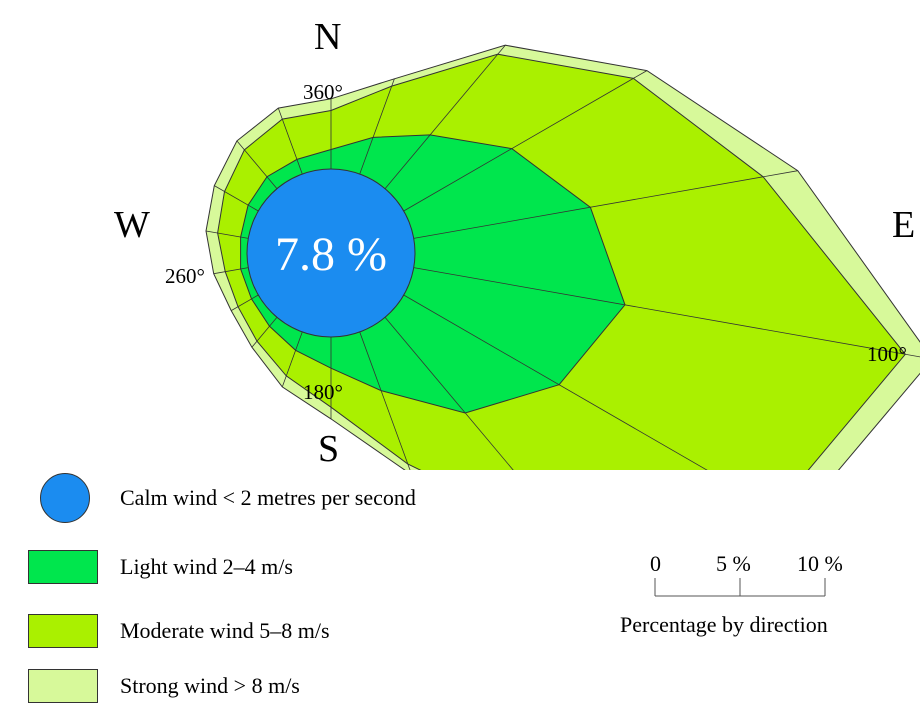 The width and height of the screenshot is (920, 708). I want to click on scale-tick-10: 10 %, so click(820, 563).